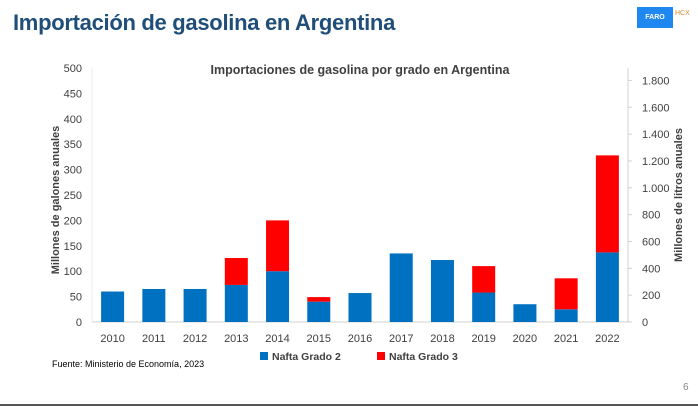 Image resolution: width=698 pixels, height=409 pixels. Describe the element at coordinates (607, 204) in the screenshot. I see `bar-grado3-2022` at that location.